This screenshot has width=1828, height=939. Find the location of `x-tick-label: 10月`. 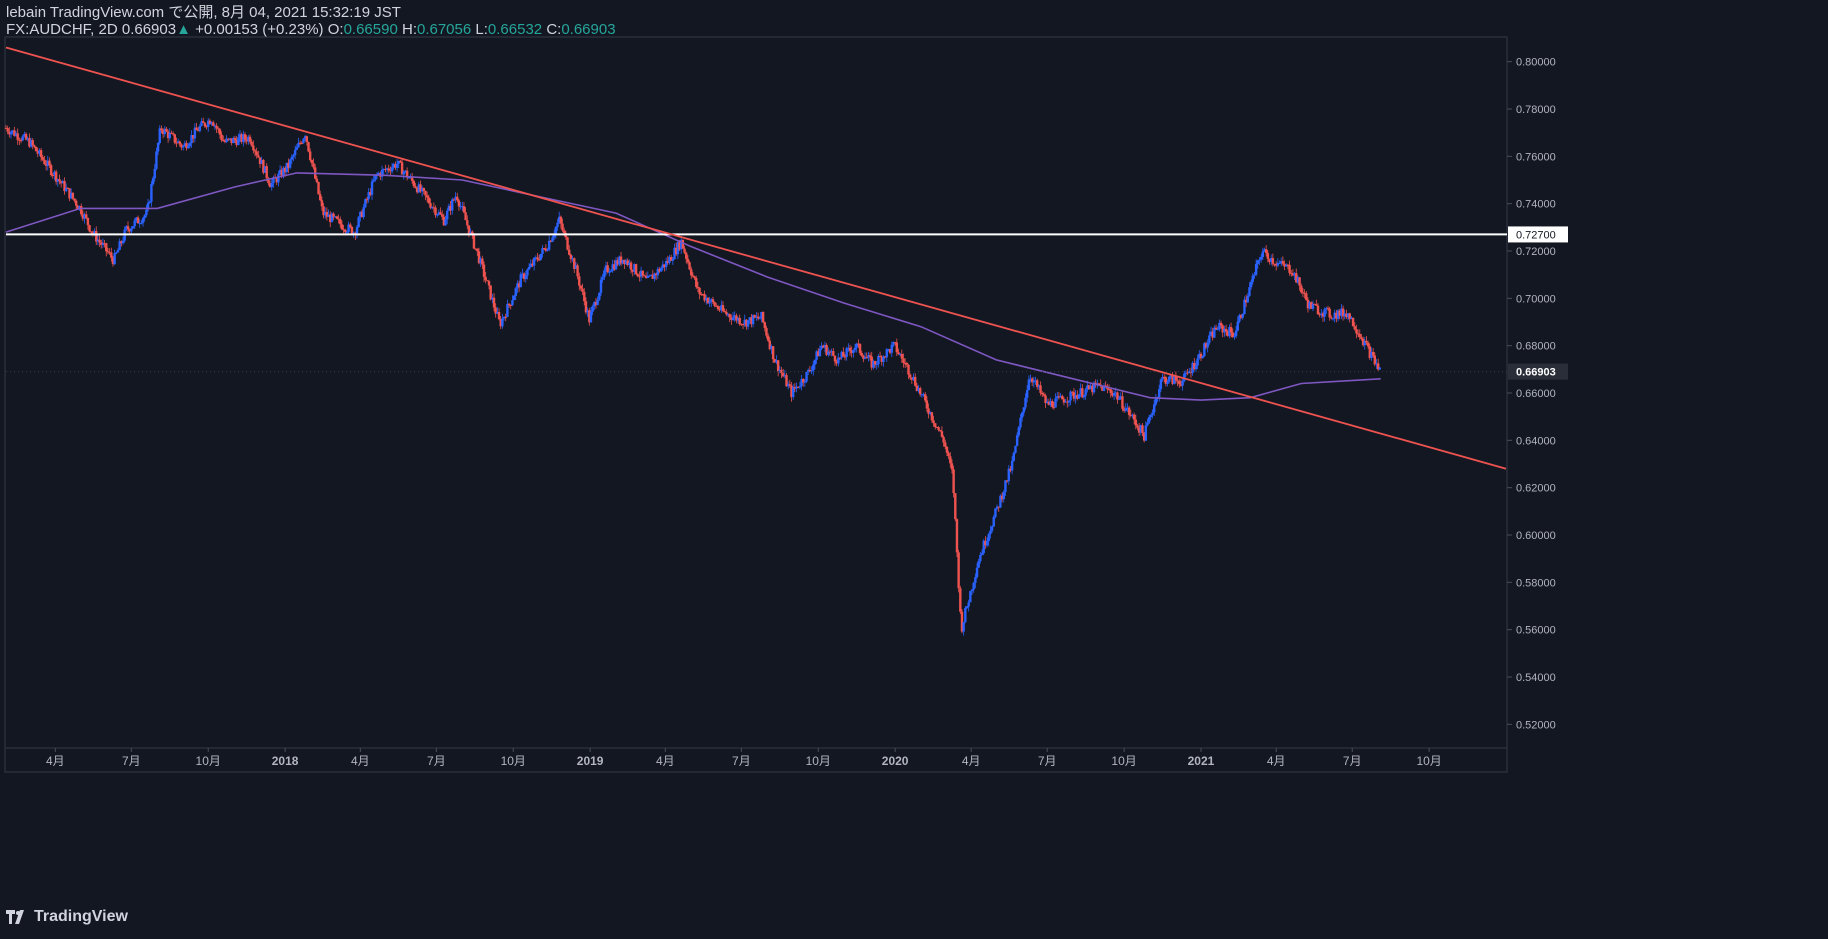

x-tick-label: 10月 is located at coordinates (513, 761).